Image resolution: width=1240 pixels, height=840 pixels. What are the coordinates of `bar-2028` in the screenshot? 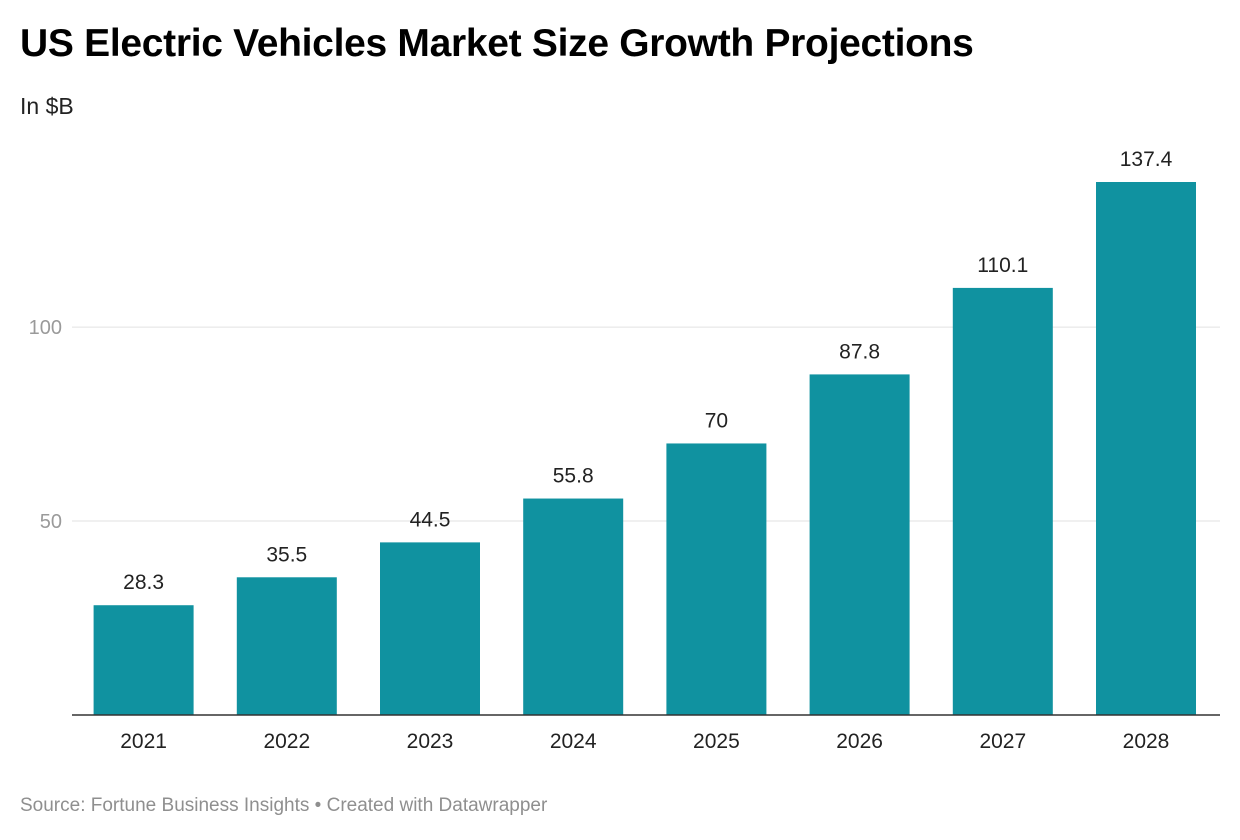 It's located at (1146, 448).